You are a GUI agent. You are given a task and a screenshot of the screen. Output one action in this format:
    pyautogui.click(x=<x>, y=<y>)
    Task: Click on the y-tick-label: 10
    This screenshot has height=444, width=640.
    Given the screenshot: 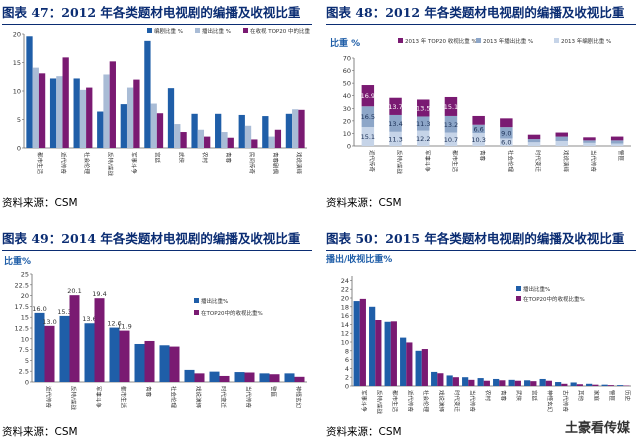 What is the action you would take?
    pyautogui.click(x=17, y=92)
    